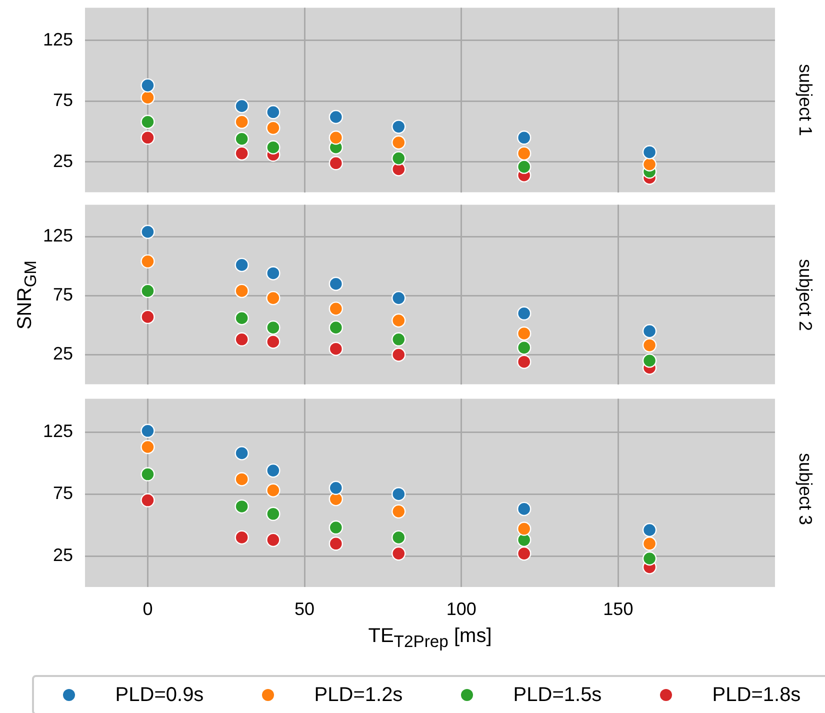 The width and height of the screenshot is (825, 713). What do you see at coordinates (805, 489) in the screenshot?
I see `text: subject 3` at bounding box center [805, 489].